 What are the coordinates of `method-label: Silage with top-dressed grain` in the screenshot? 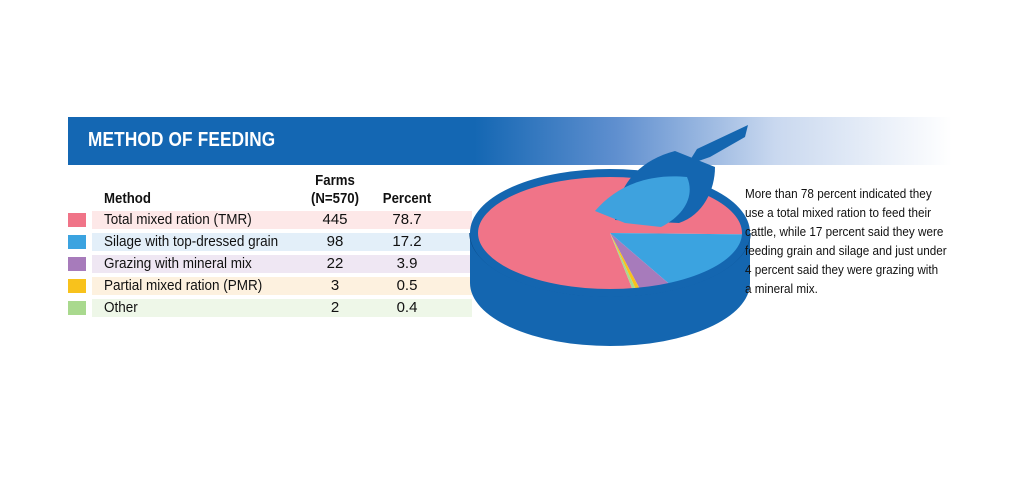 It's located at (191, 241).